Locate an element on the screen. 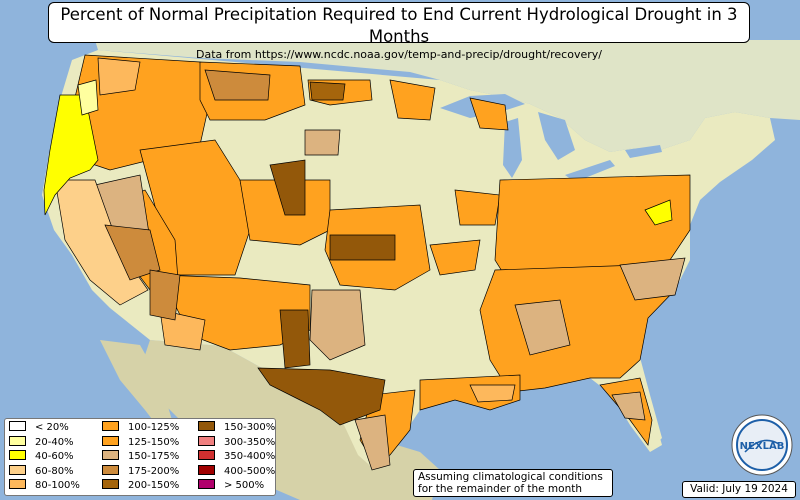  region-al-tan is located at coordinates (542, 327).